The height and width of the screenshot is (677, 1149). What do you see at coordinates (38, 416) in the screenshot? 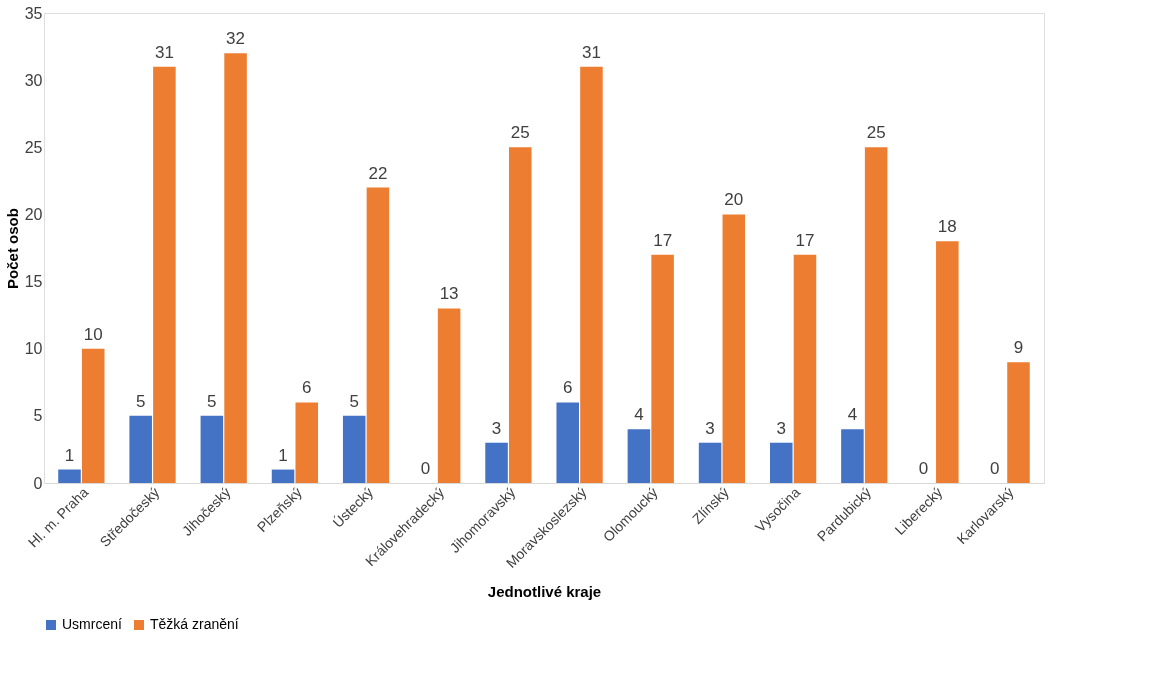
I see `y-tick-label: 5` at bounding box center [38, 416].